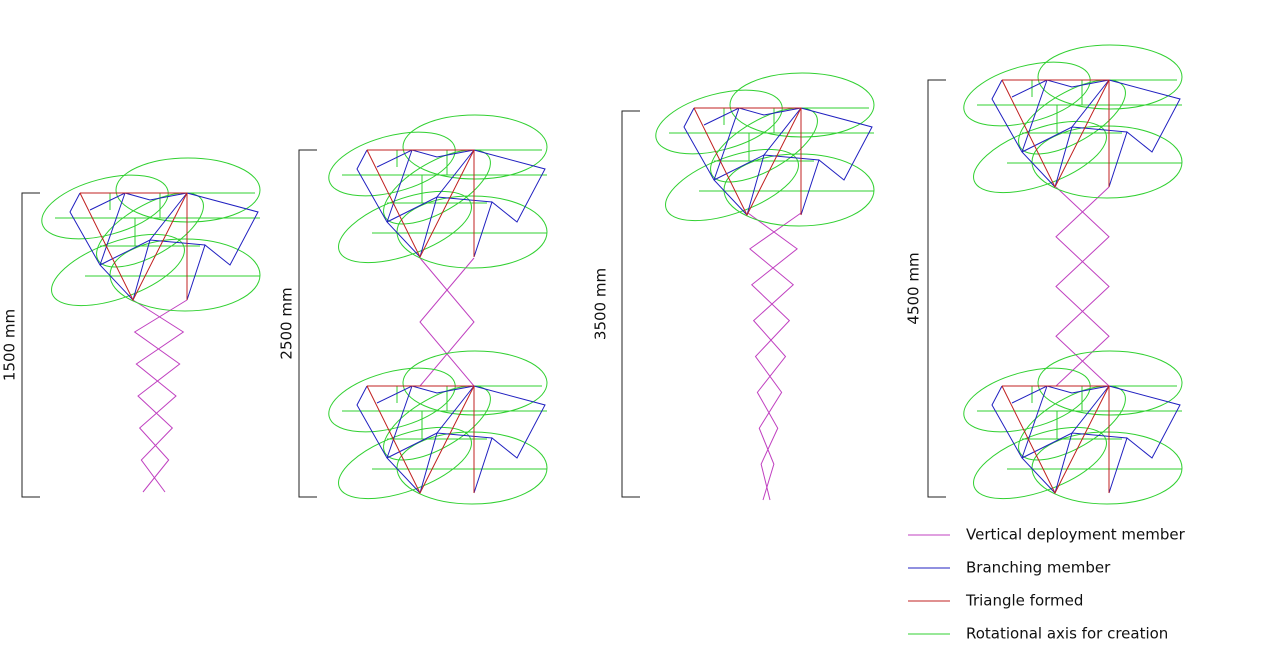  Describe the element at coordinates (287, 323) in the screenshot. I see `height-label: 2500 mm` at that location.